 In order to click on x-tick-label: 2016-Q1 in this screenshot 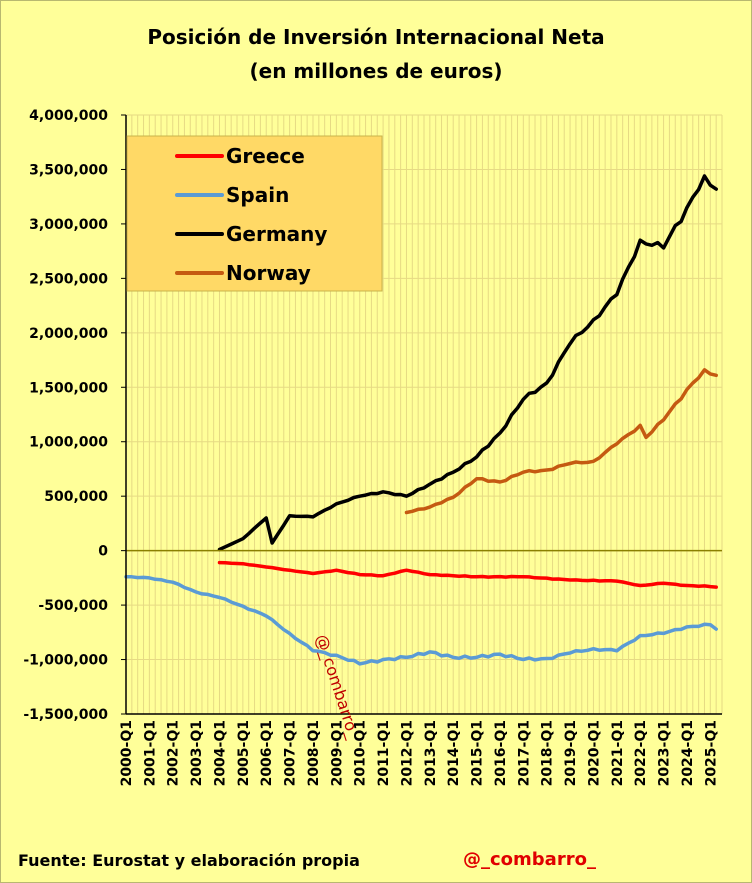, I will do `click(501, 753)`.